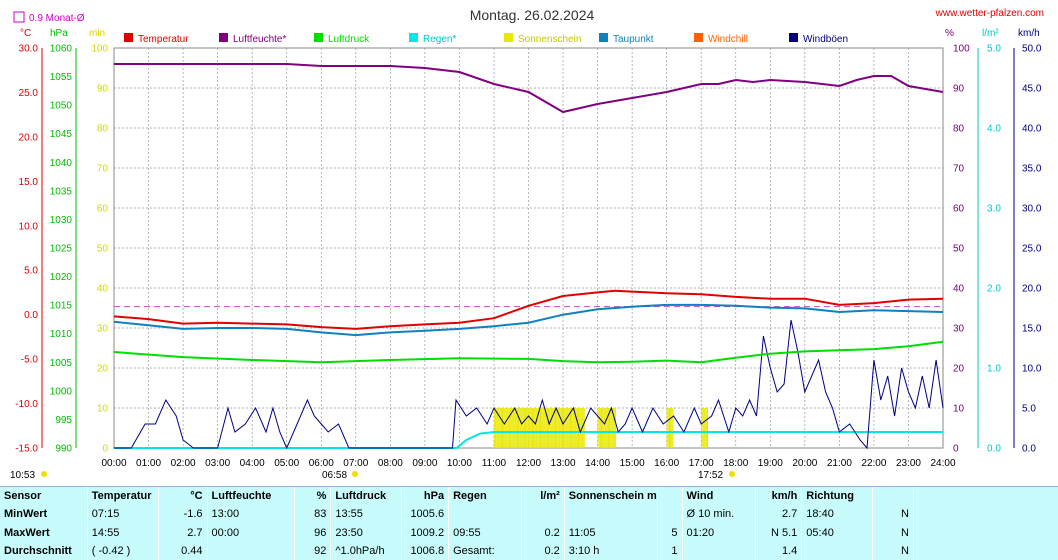 The height and width of the screenshot is (560, 1058). Describe the element at coordinates (57, 18) in the screenshot. I see `month-avg-label: 0.9 Monat-Ø` at that location.